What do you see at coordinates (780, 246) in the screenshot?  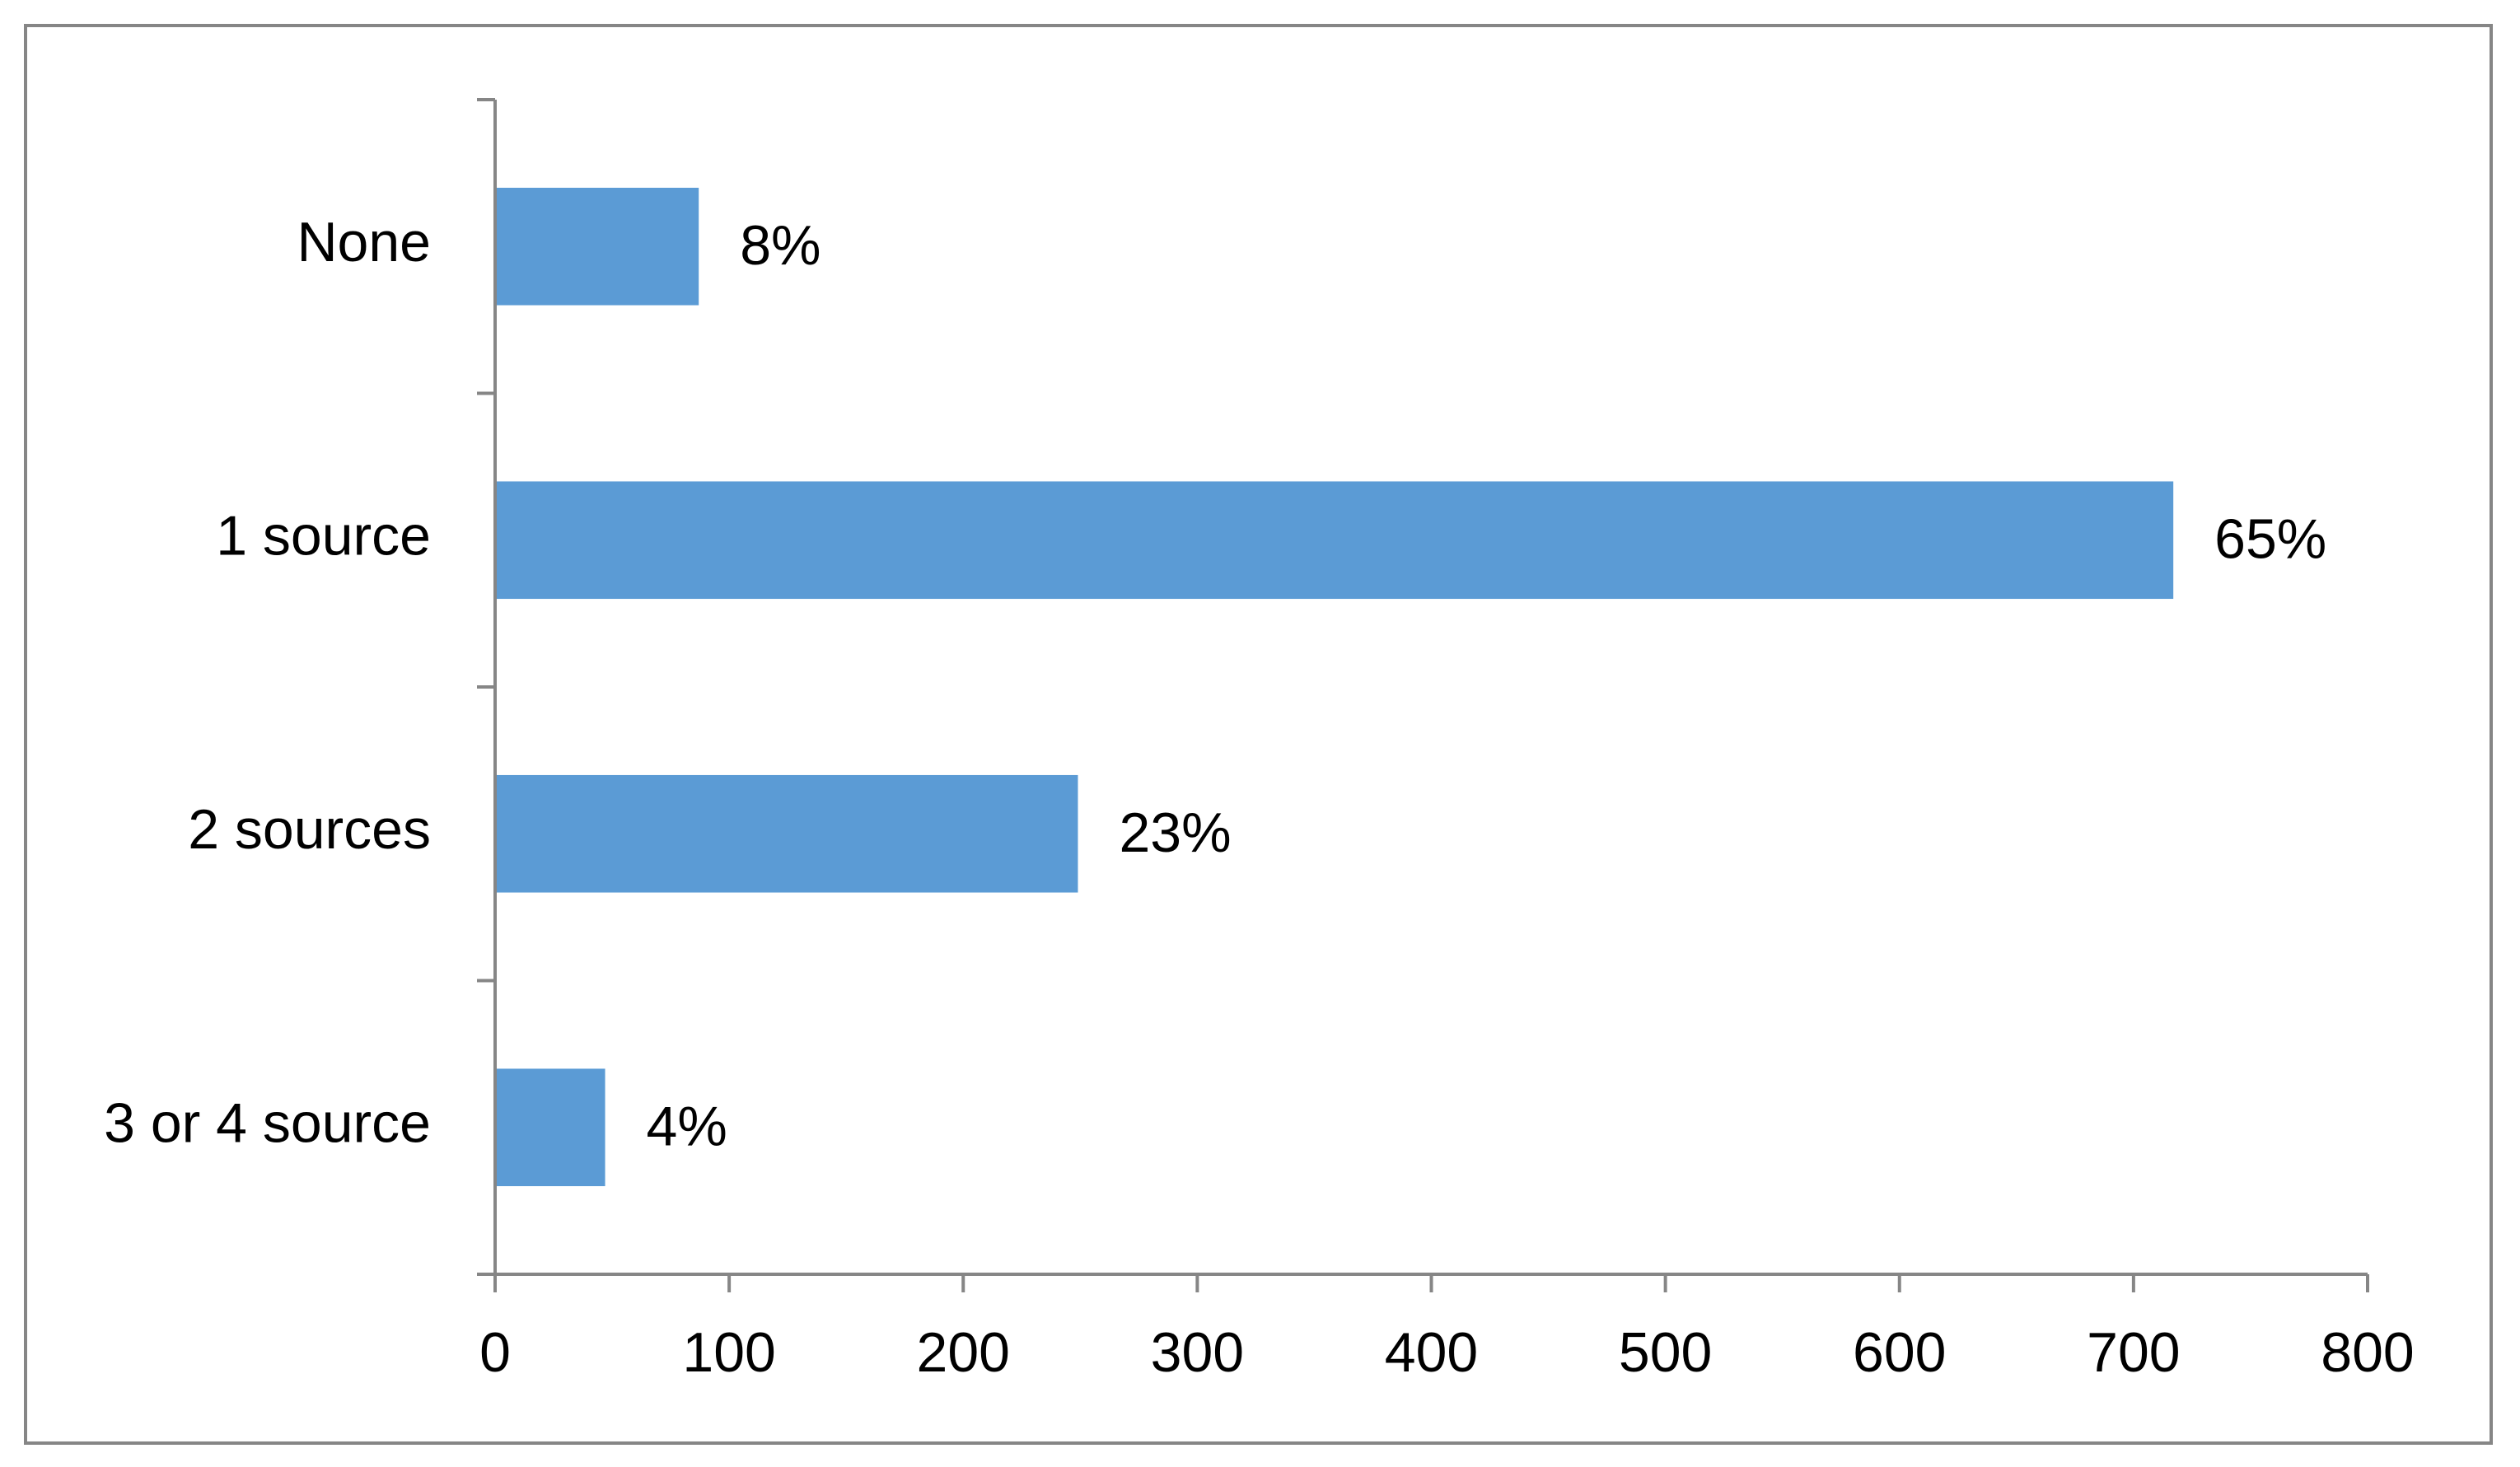 I see `value-label: 8%` at bounding box center [780, 246].